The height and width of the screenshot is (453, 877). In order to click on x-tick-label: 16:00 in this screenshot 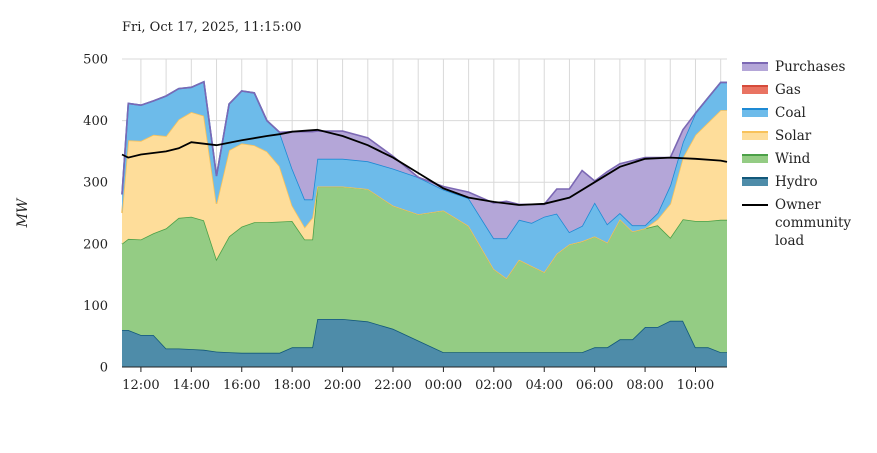, I will do `click(241, 385)`.